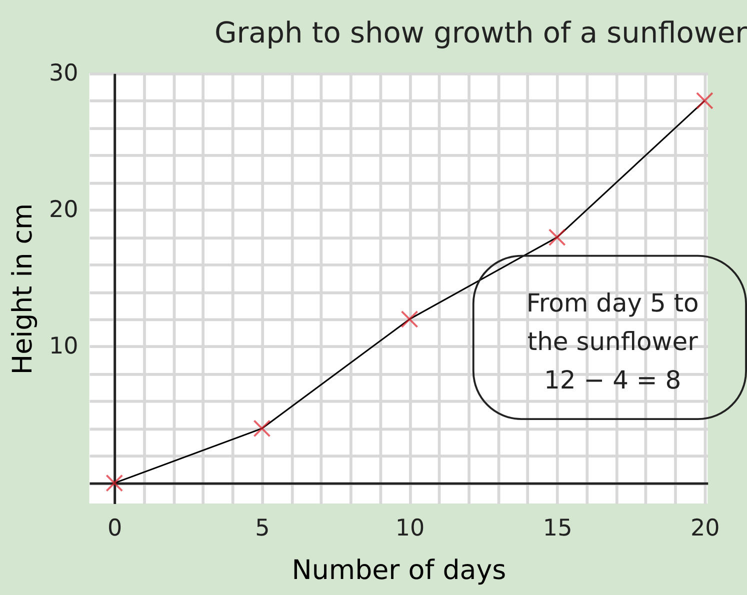 Image resolution: width=747 pixels, height=595 pixels. What do you see at coordinates (399, 570) in the screenshot?
I see `x-axis-title: Number of days` at bounding box center [399, 570].